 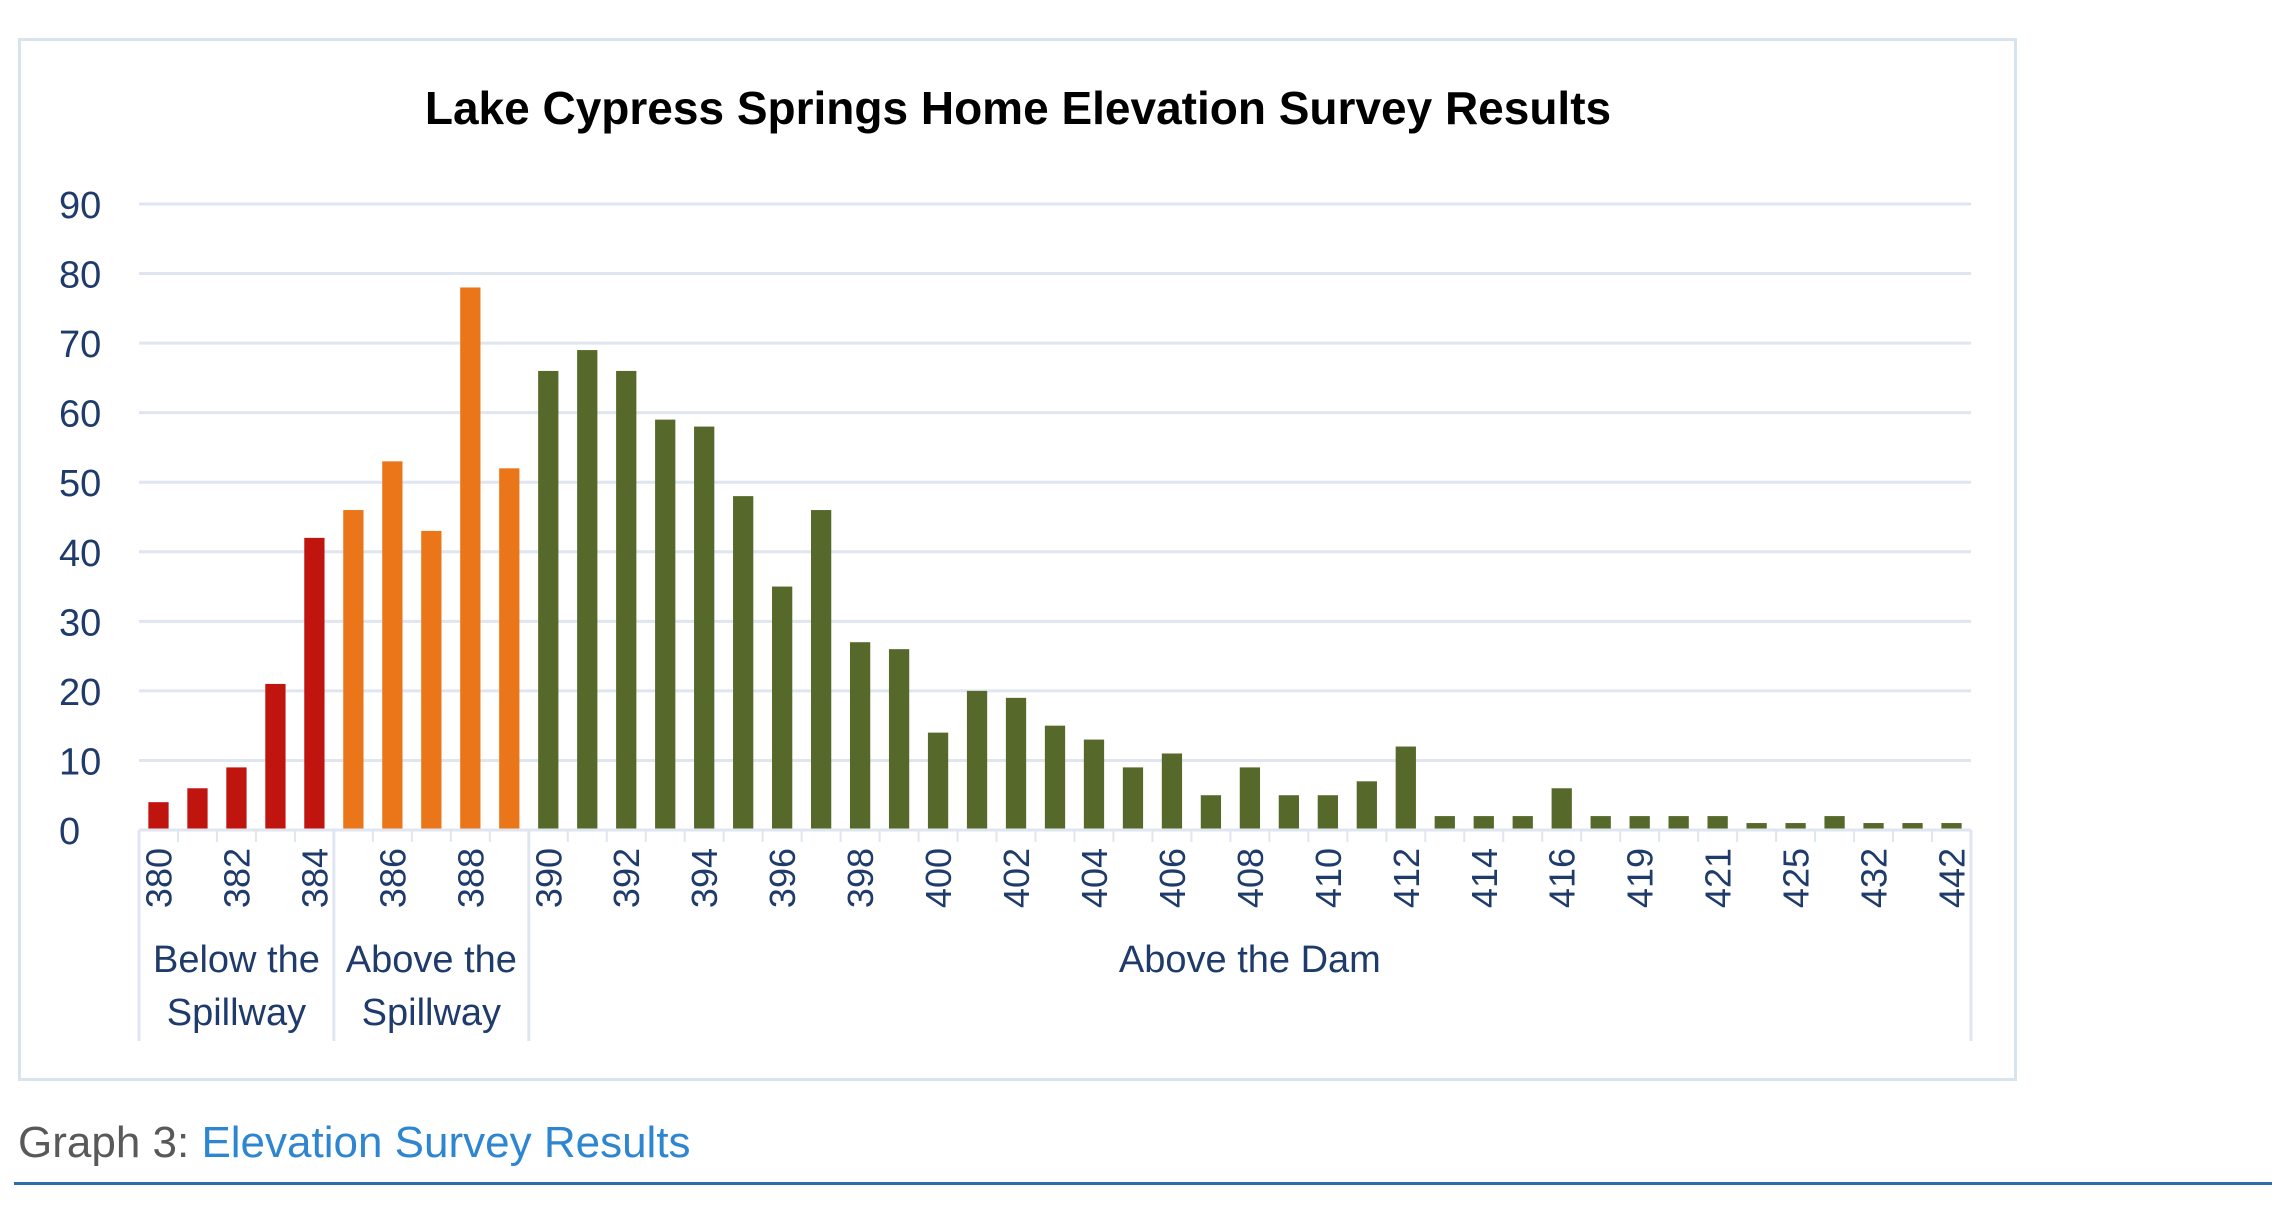 What do you see at coordinates (704, 878) in the screenshot?
I see `x-tick-label: 394` at bounding box center [704, 878].